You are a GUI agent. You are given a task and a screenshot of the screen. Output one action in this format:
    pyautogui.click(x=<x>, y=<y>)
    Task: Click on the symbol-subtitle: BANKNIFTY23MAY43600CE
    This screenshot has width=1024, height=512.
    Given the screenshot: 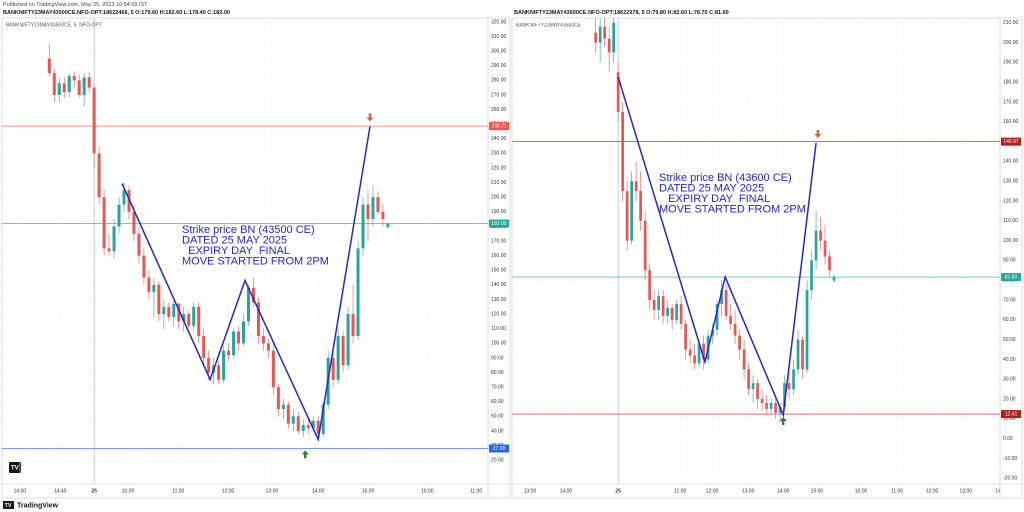 What is the action you would take?
    pyautogui.click(x=549, y=25)
    